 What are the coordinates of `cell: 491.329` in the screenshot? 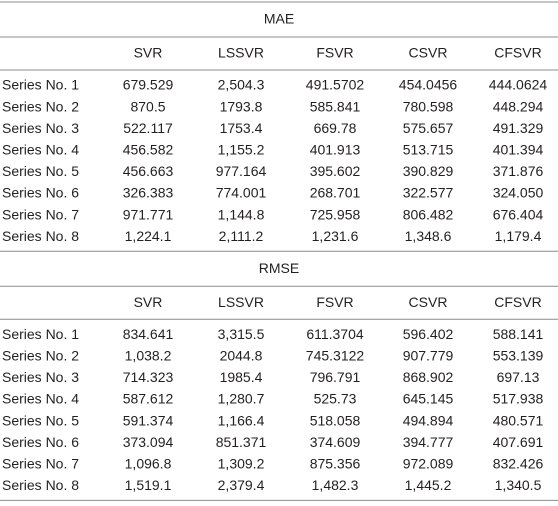 It's located at (518, 128).